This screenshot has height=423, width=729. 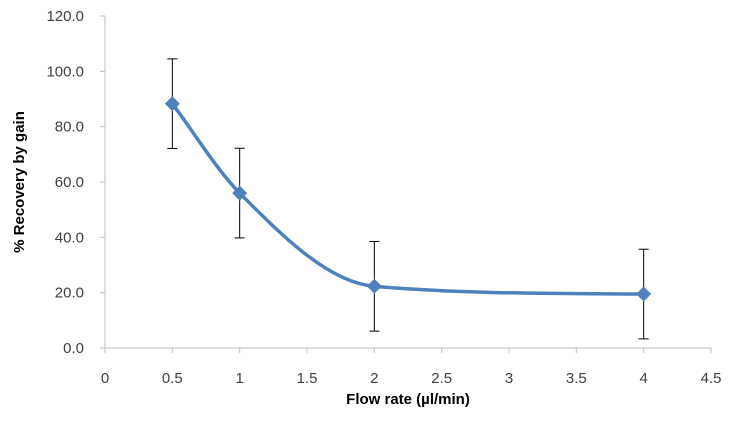 What do you see at coordinates (509, 378) in the screenshot?
I see `x-tick-label: 3` at bounding box center [509, 378].